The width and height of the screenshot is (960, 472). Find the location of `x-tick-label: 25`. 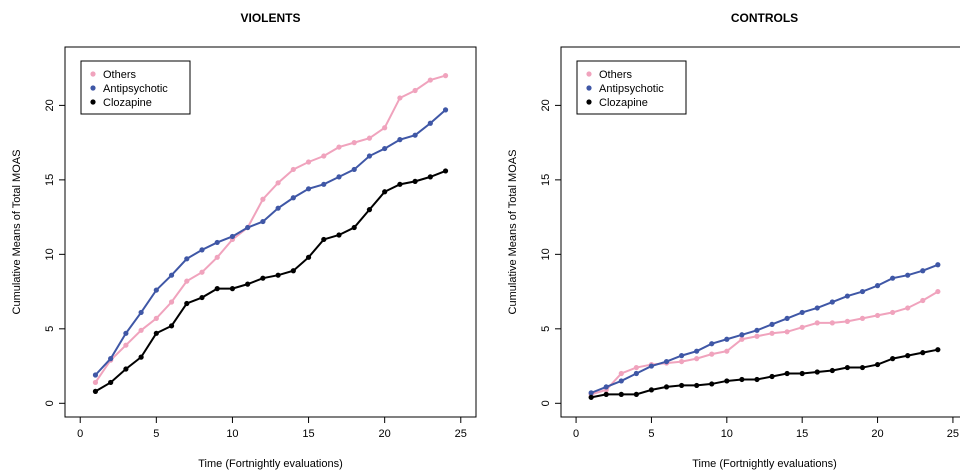

x-tick-label: 25 is located at coordinates (461, 434).